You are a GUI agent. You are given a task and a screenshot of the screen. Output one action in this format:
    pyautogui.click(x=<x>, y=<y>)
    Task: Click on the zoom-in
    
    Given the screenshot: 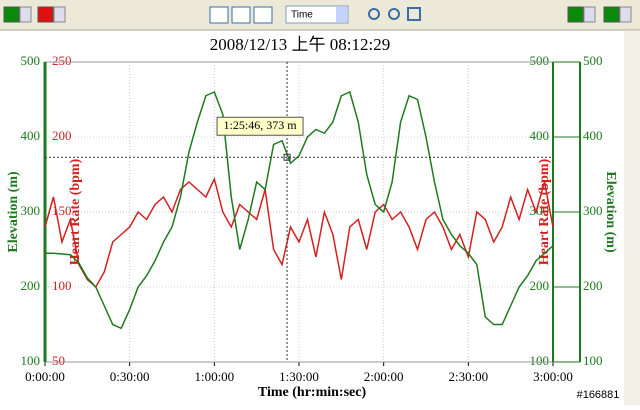 What is the action you would take?
    pyautogui.click(x=374, y=14)
    